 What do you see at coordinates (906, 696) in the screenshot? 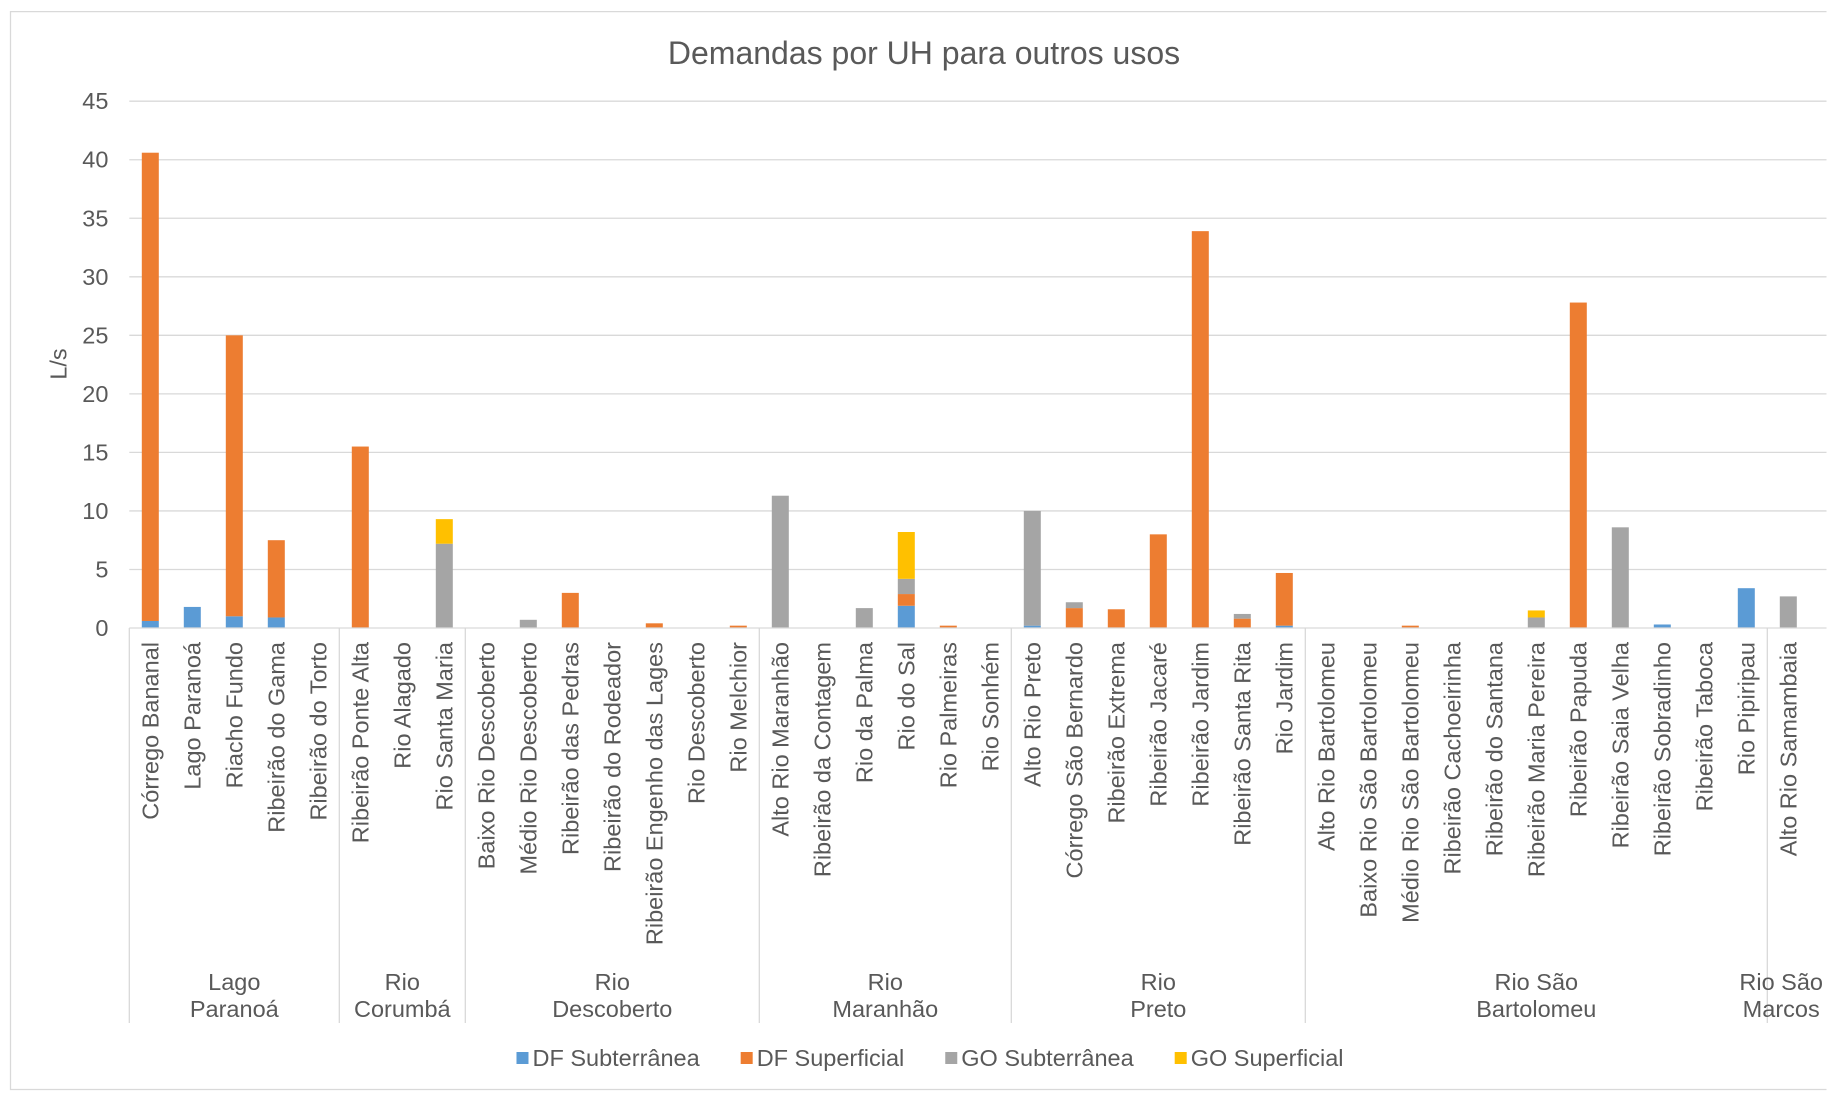
I see `x-tick-label: Rio do Sal` at bounding box center [906, 696].